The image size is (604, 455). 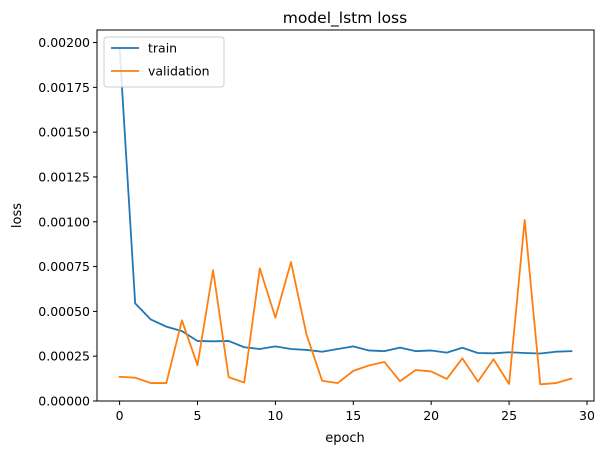 I want to click on chart-title: model_lstm loss, so click(x=345, y=18).